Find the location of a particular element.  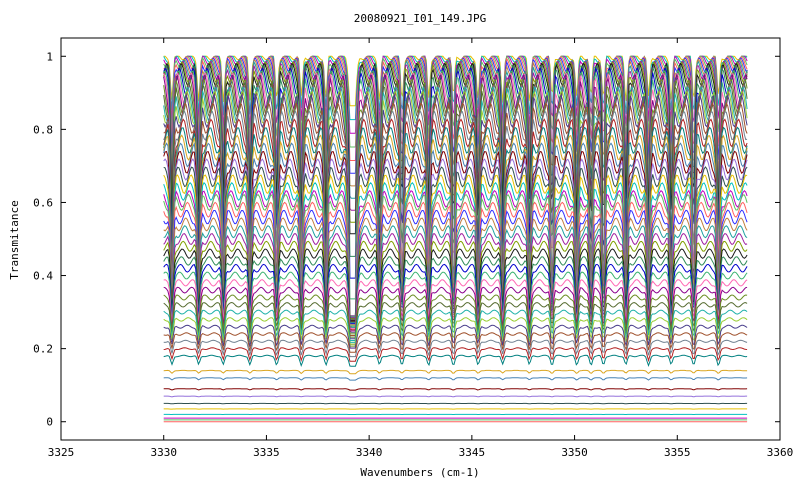

x-tick-label: 3335 is located at coordinates (266, 452).